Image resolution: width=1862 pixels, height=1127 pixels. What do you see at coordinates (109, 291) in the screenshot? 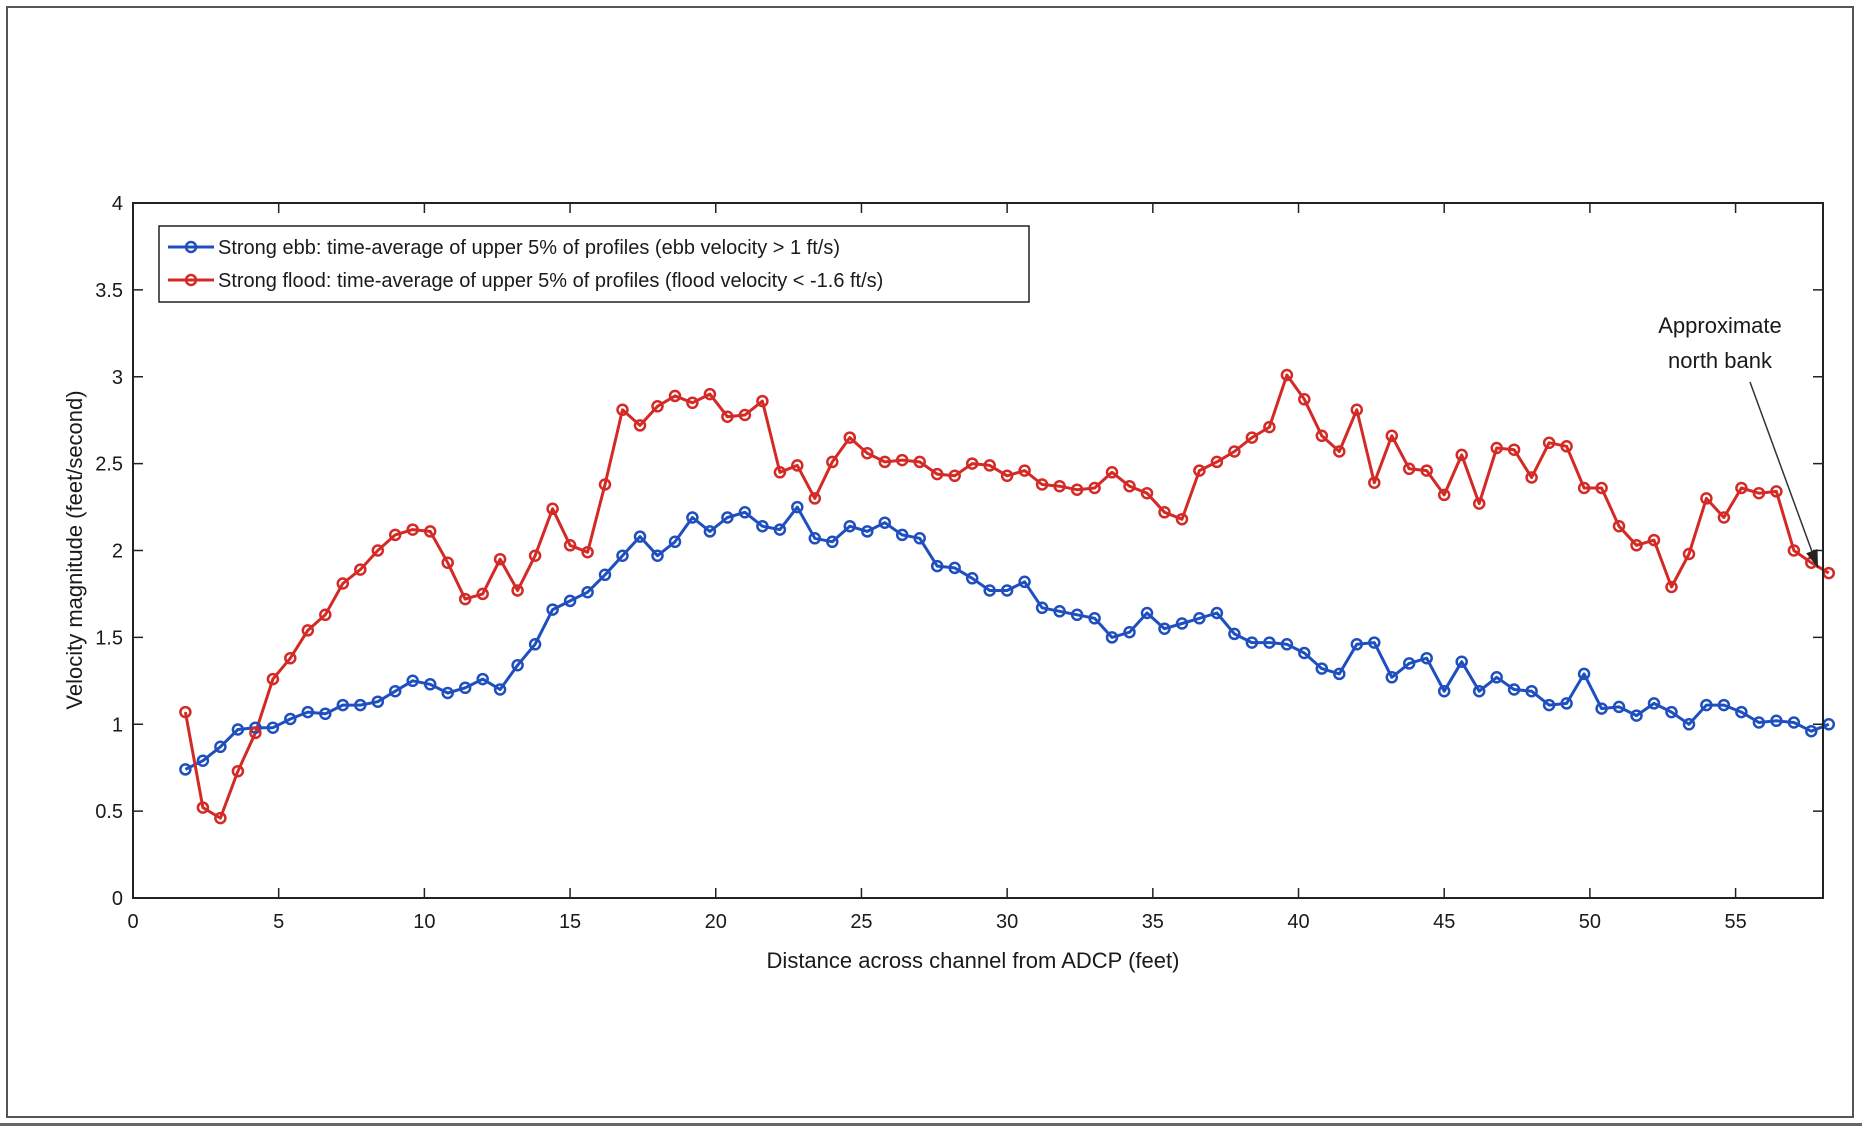
I see `y-tick-label: 3.5` at bounding box center [109, 291].